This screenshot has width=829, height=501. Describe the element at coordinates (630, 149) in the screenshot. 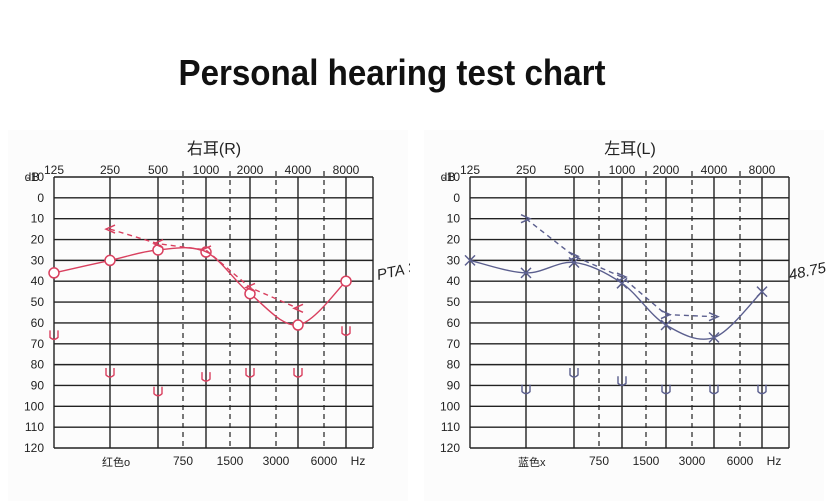

I see `chart-title: 左耳(L)` at that location.